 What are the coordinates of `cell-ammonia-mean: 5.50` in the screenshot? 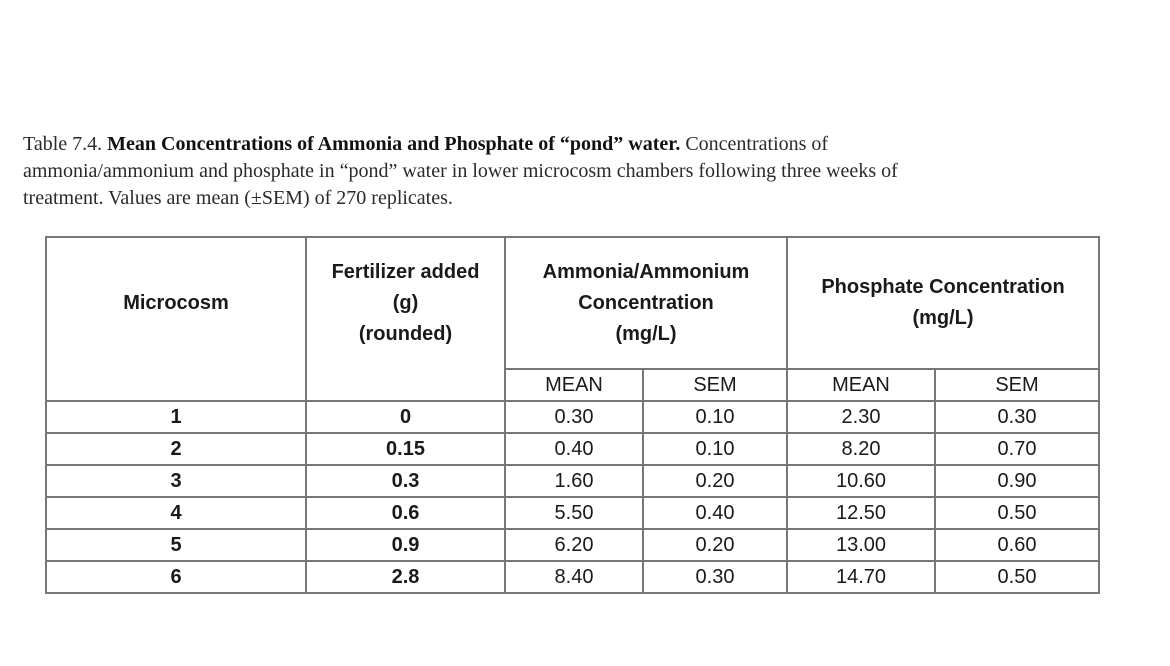 It's located at (574, 513).